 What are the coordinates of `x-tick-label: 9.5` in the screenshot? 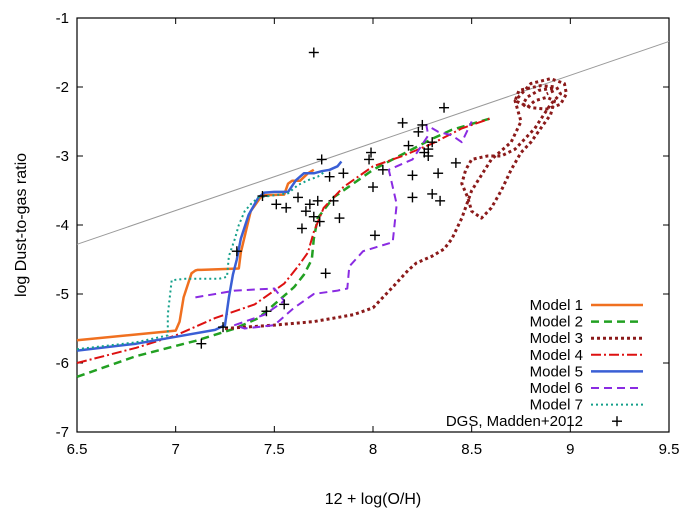 It's located at (669, 449).